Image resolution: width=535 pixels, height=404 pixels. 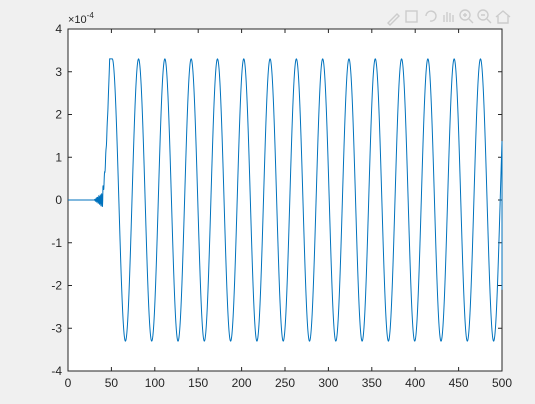 I want to click on y-tick-label: 1, so click(x=58, y=157).